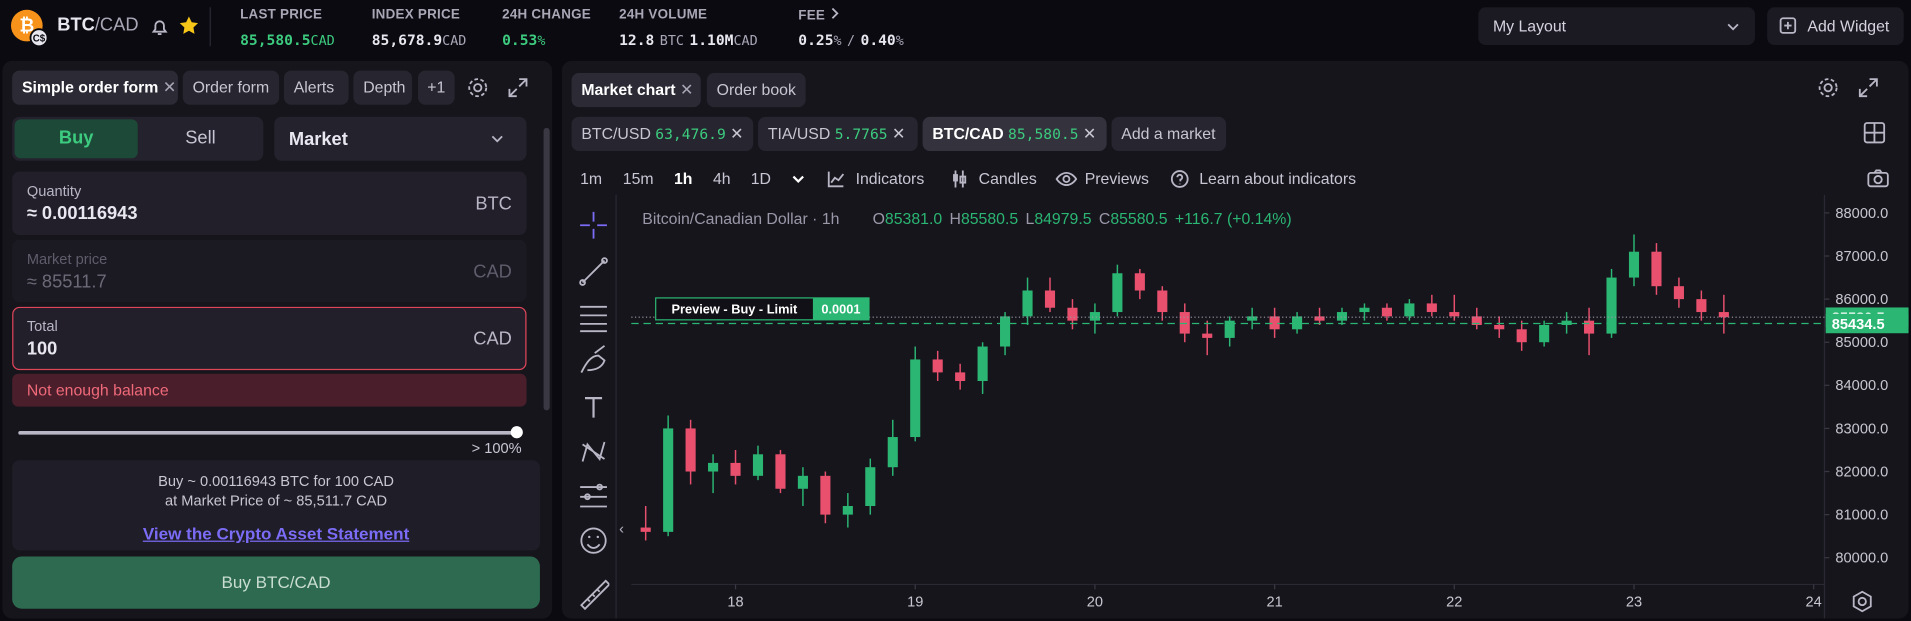 This screenshot has height=621, width=1911. I want to click on tab: Order form, so click(231, 87).